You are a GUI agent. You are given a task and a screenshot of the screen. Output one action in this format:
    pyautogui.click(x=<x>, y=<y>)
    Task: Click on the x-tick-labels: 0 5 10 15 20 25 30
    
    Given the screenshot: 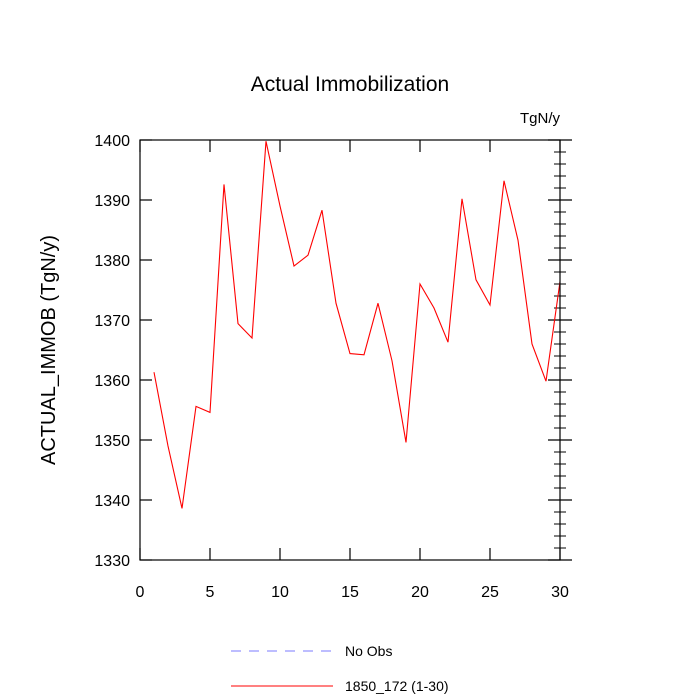 What is the action you would take?
    pyautogui.click(x=352, y=592)
    